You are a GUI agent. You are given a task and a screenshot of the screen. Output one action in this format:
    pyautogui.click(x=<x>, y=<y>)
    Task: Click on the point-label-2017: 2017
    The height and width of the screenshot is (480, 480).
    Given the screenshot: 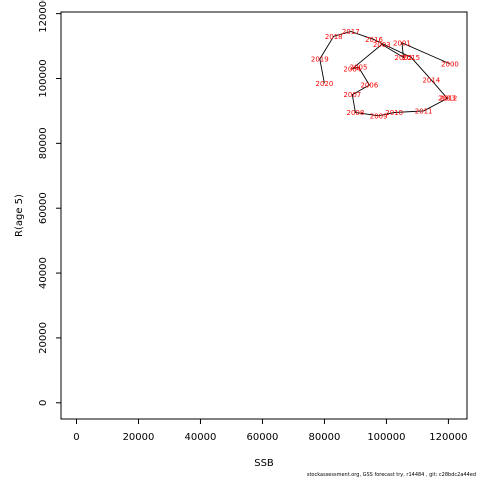 What is the action you would take?
    pyautogui.click(x=351, y=32)
    